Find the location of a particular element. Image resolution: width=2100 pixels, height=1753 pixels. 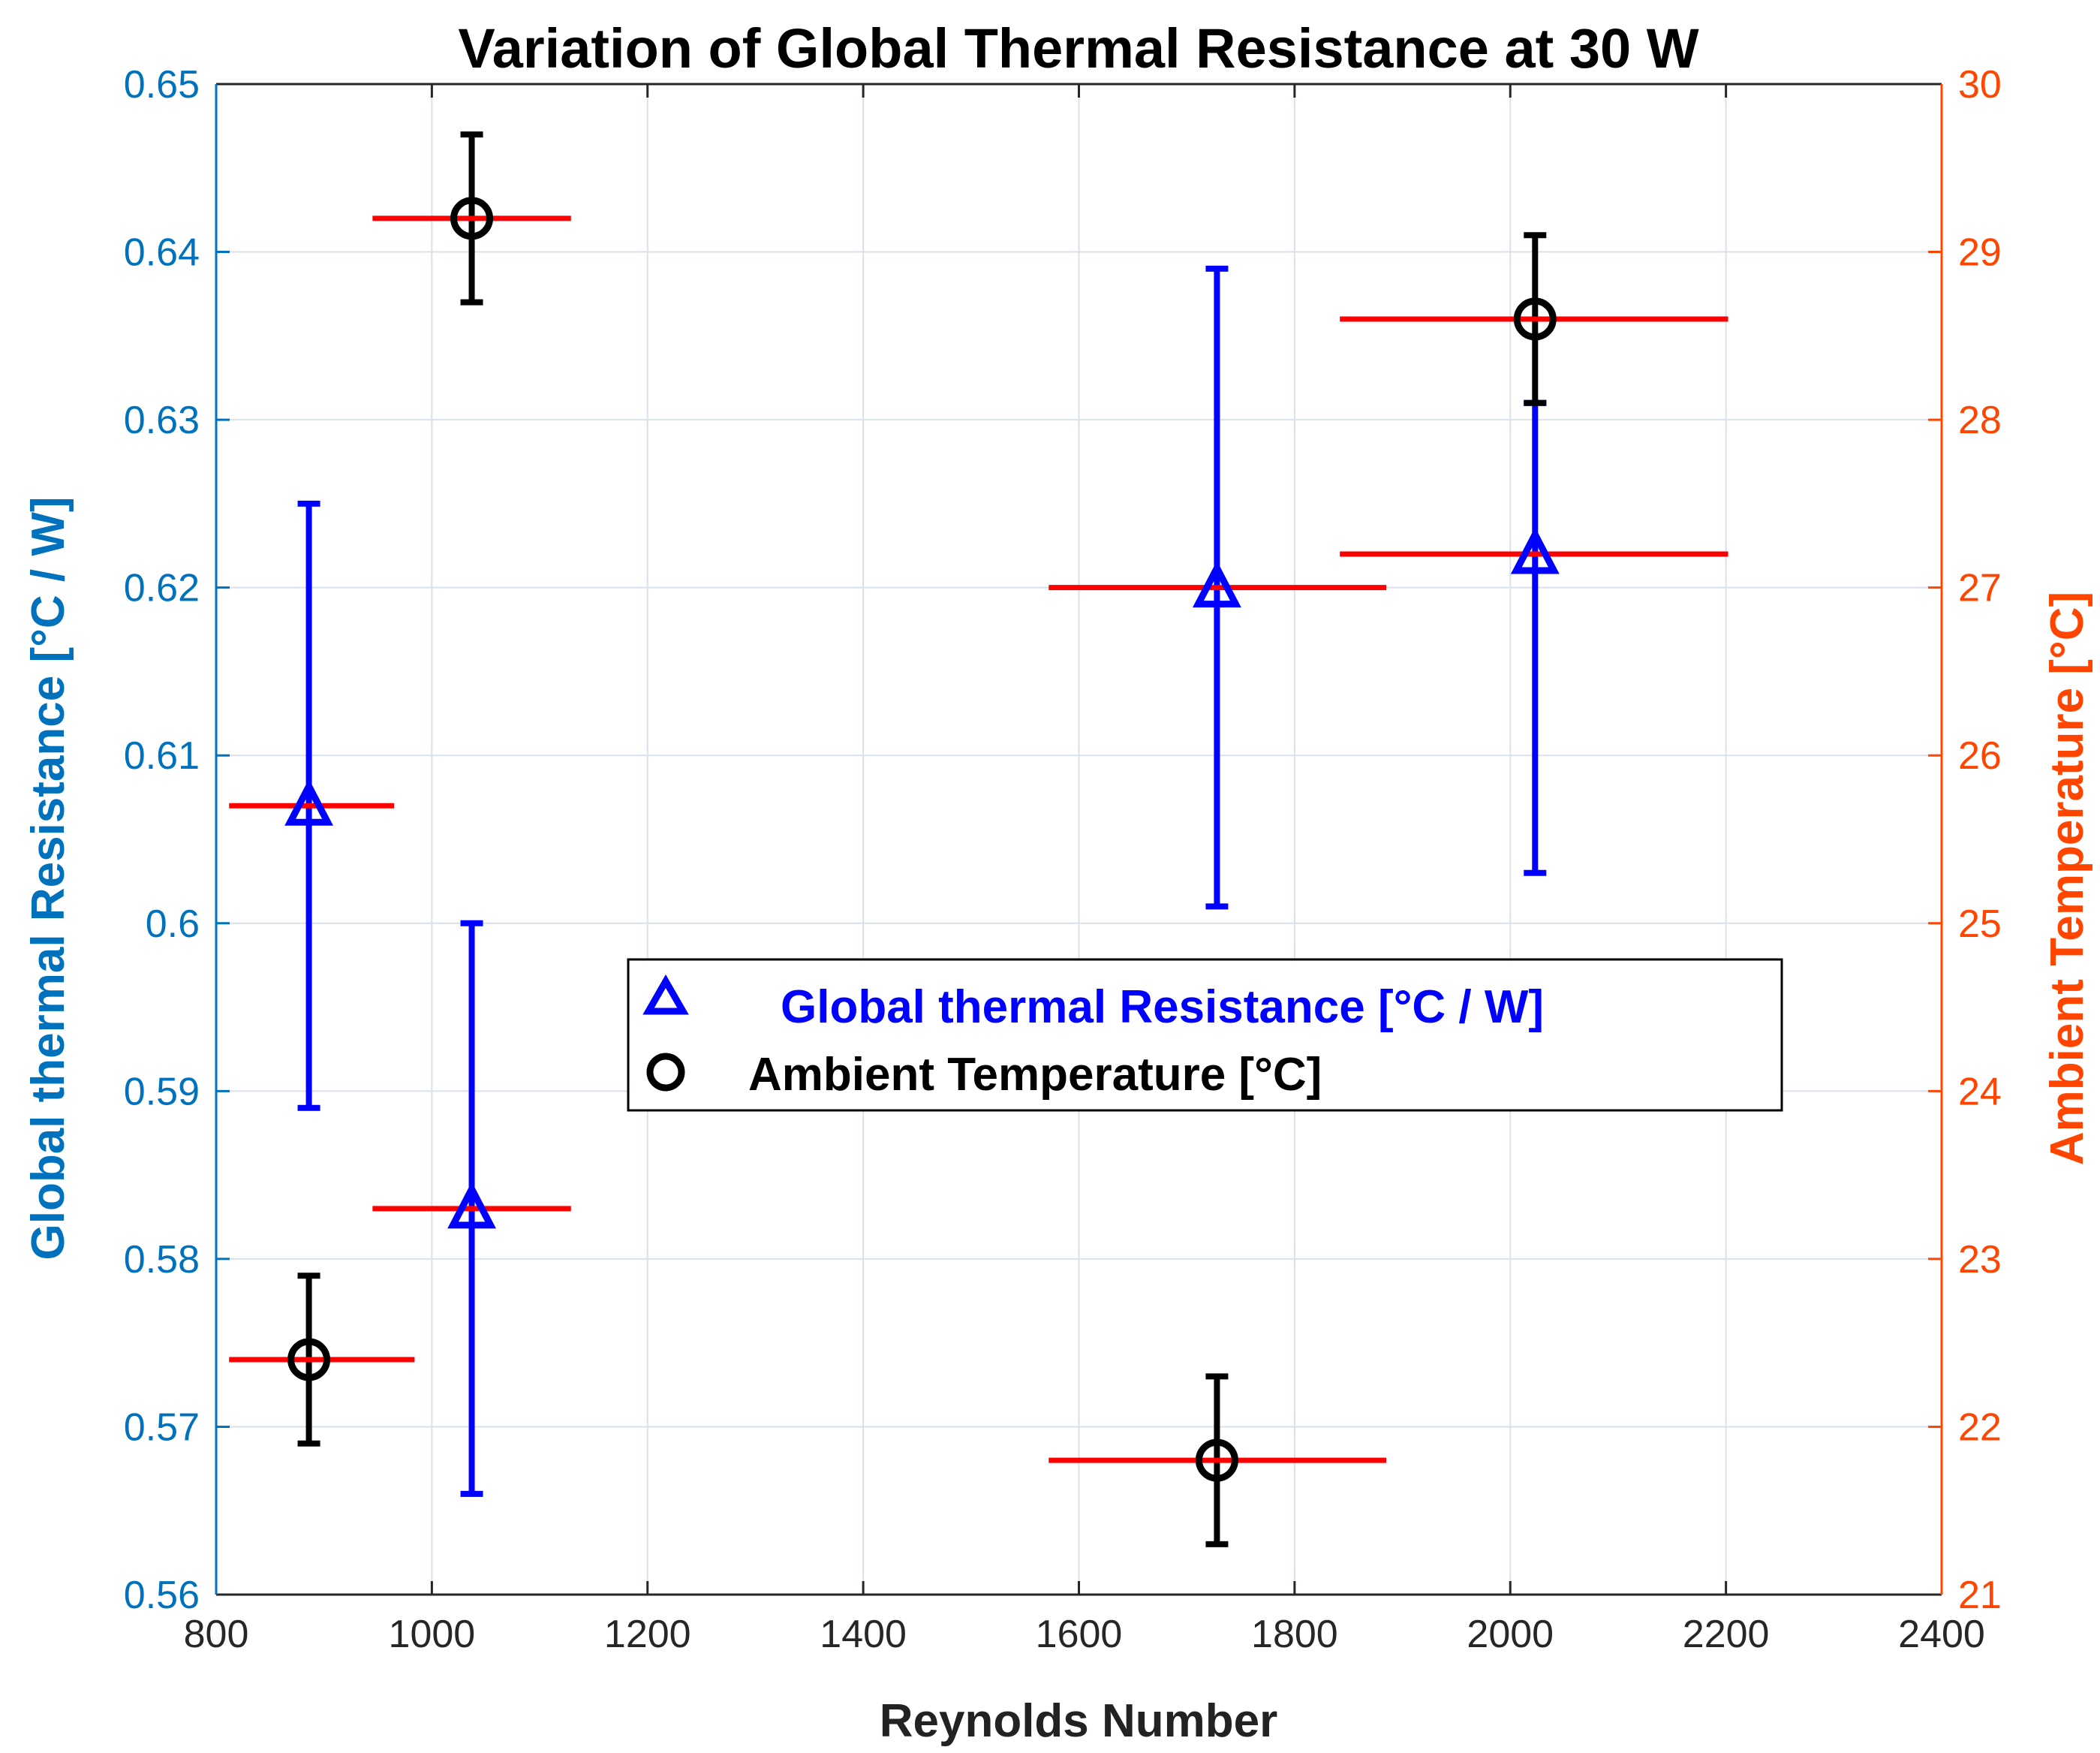

y-right-tick-label: 29 is located at coordinates (1980, 253).